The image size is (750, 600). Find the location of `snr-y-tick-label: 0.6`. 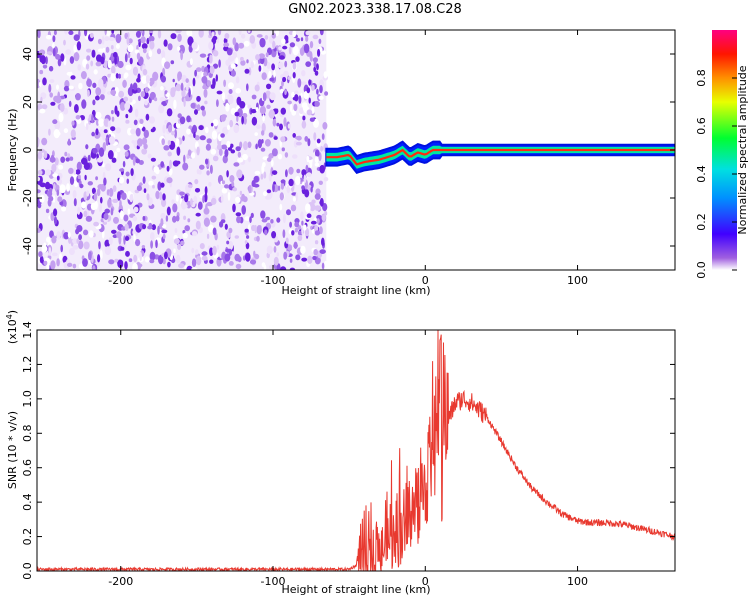

snr-y-tick-label: 0.6 is located at coordinates (27, 468).